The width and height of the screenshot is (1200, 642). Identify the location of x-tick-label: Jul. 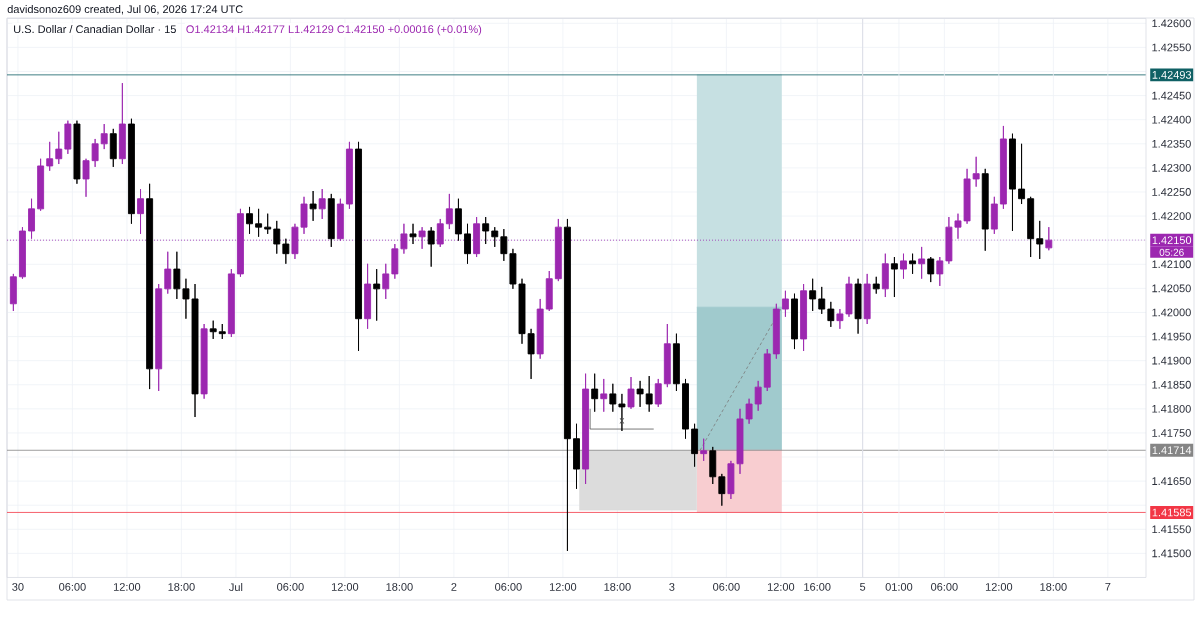
(236, 587).